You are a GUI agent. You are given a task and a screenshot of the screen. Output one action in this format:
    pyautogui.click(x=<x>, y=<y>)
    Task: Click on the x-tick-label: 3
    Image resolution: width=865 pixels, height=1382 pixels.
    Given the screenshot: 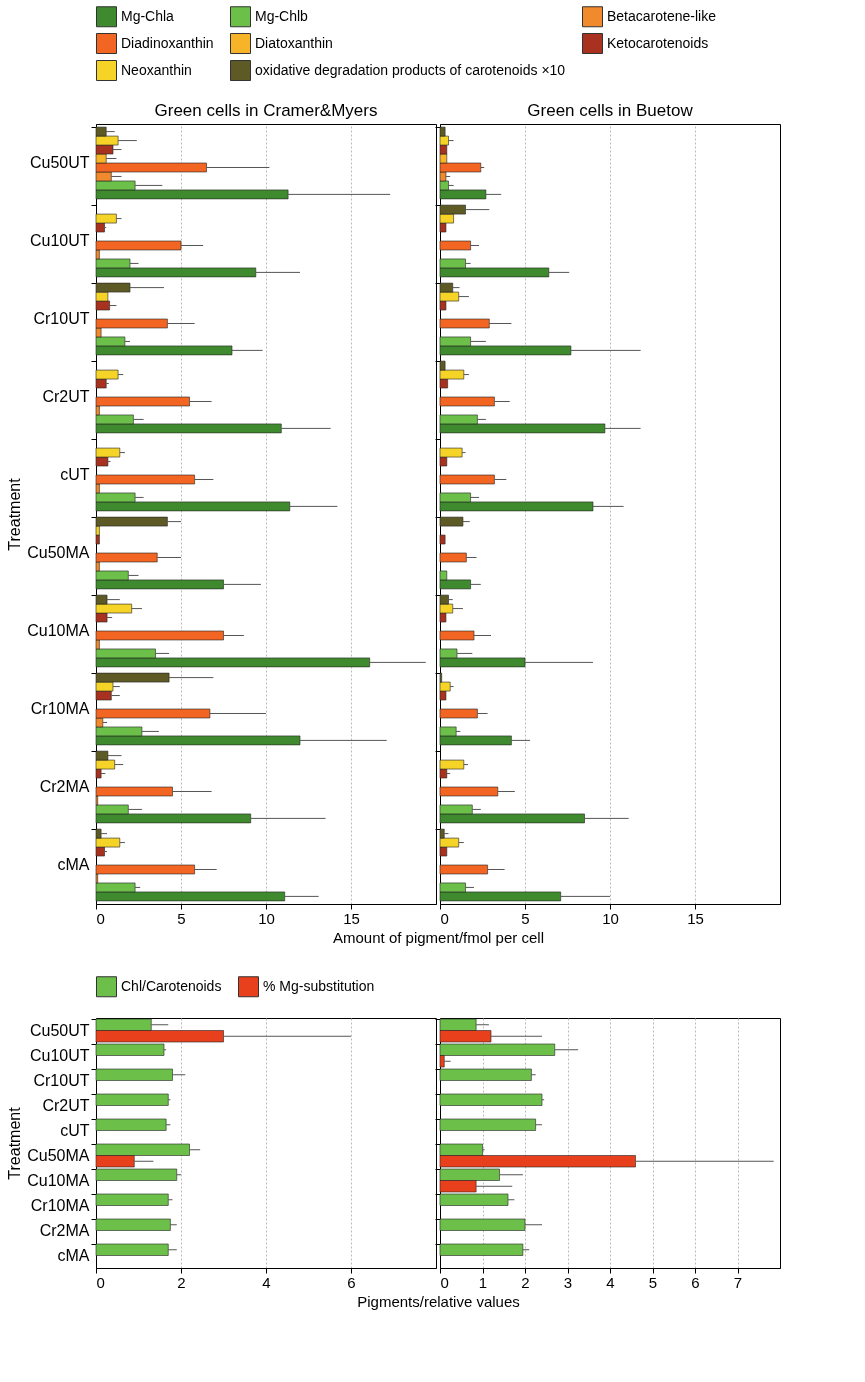 What is the action you would take?
    pyautogui.click(x=568, y=1282)
    